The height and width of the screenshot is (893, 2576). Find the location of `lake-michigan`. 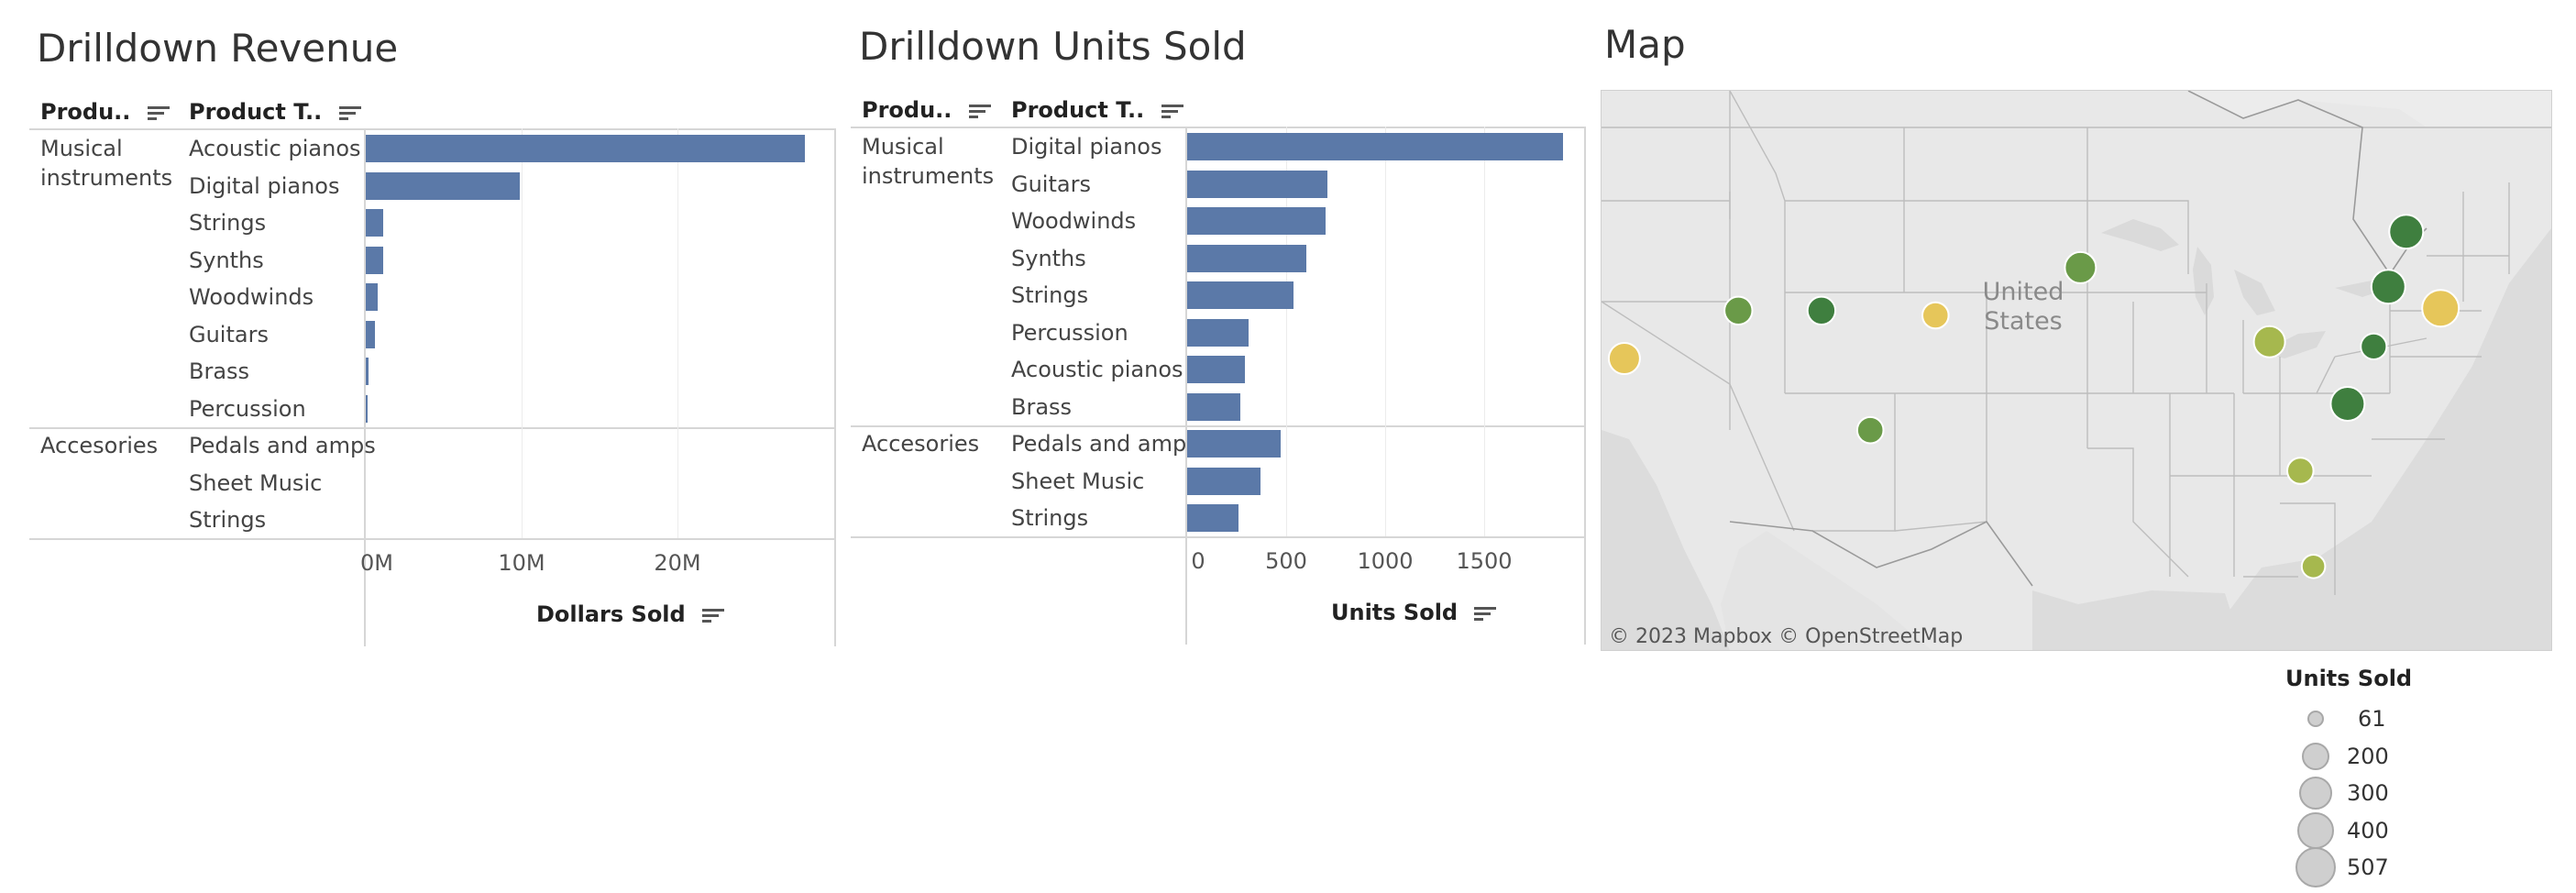

lake-michigan is located at coordinates (2203, 281).